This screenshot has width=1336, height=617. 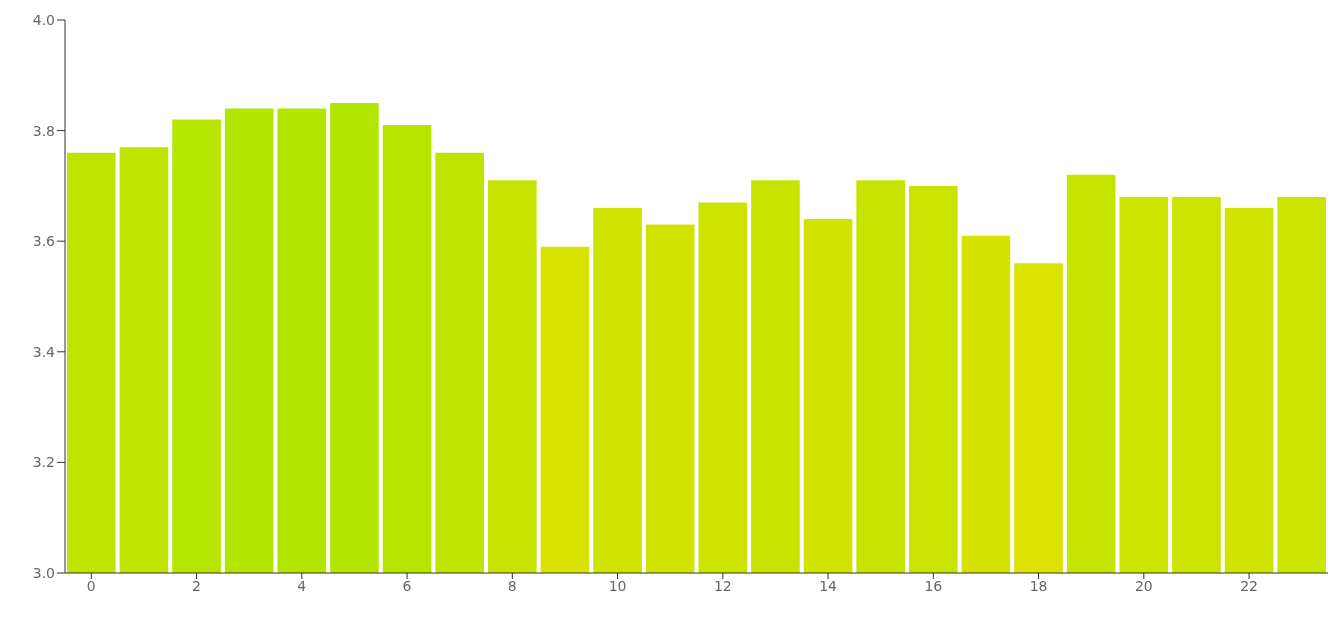 What do you see at coordinates (933, 585) in the screenshot?
I see `x-tick-label: 16` at bounding box center [933, 585].